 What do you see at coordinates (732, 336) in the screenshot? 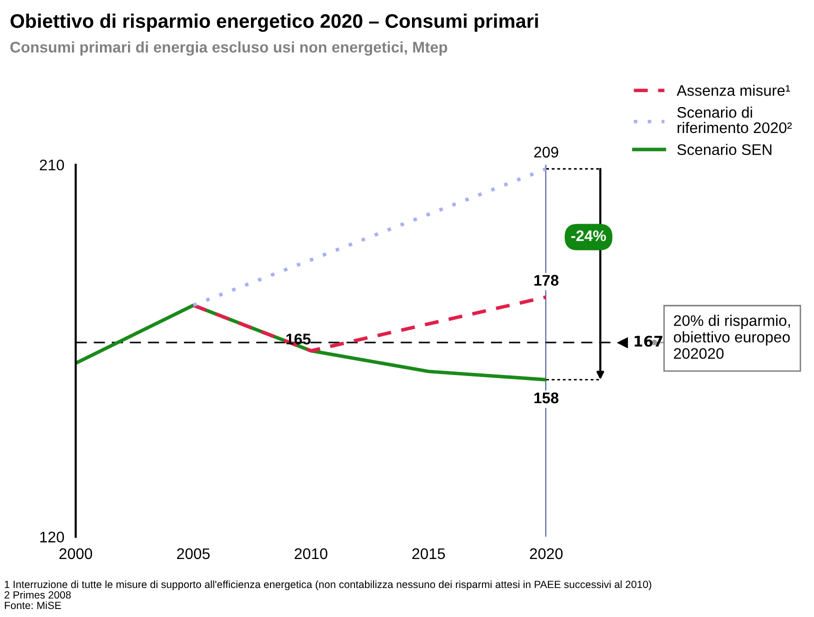
I see `text: 20% di risparmio, obiettivo europeo 202020` at bounding box center [732, 336].